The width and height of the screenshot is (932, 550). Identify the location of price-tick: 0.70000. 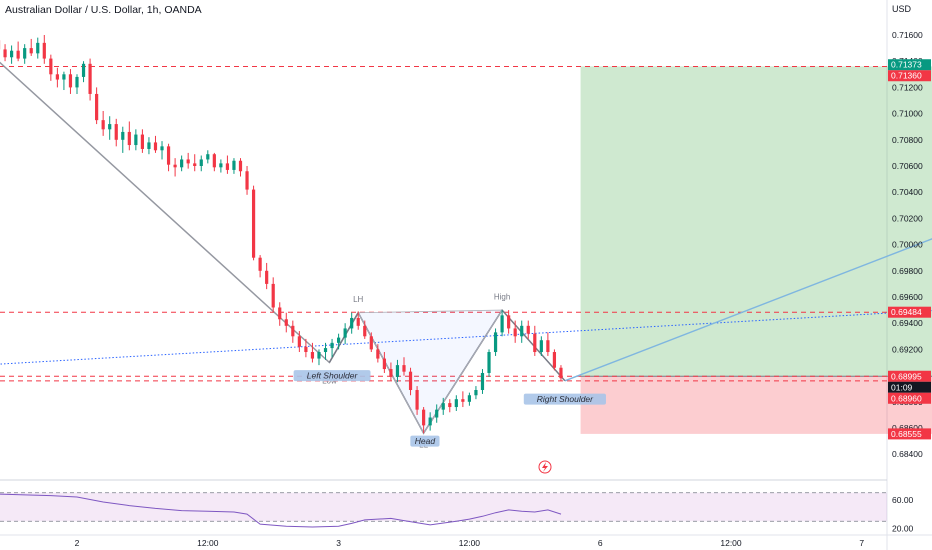
(907, 245).